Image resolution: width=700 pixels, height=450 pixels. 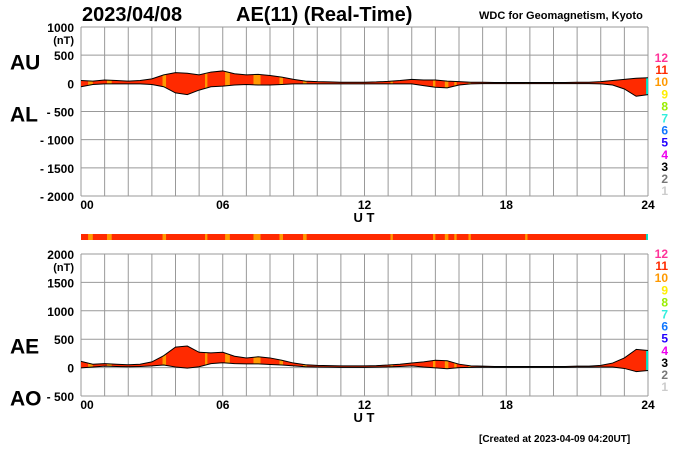 I want to click on y-tick-label: - 1500, so click(x=57, y=169).